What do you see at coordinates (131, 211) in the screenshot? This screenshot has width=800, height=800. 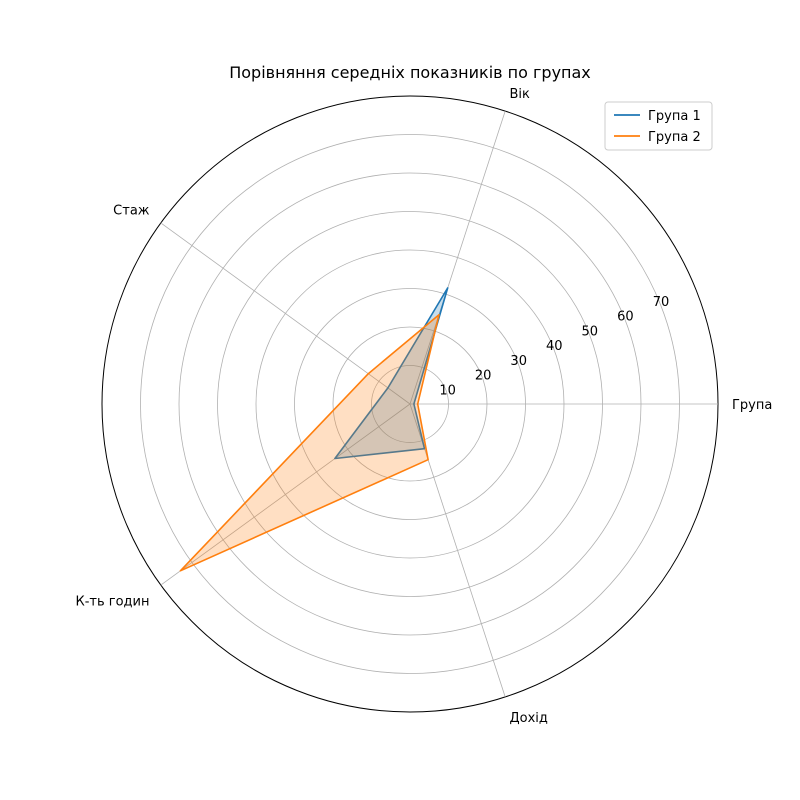 I see `category-label-3: Стаж` at bounding box center [131, 211].